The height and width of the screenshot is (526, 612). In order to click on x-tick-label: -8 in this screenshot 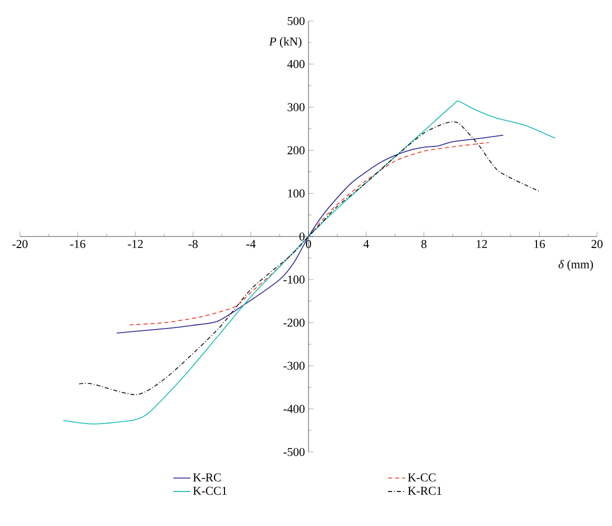, I will do `click(193, 244)`.